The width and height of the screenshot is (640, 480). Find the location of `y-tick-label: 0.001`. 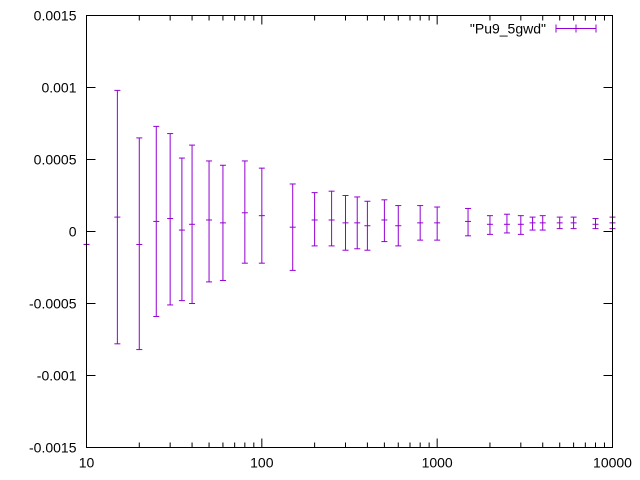

y-tick-label: 0.001 is located at coordinates (58, 88).